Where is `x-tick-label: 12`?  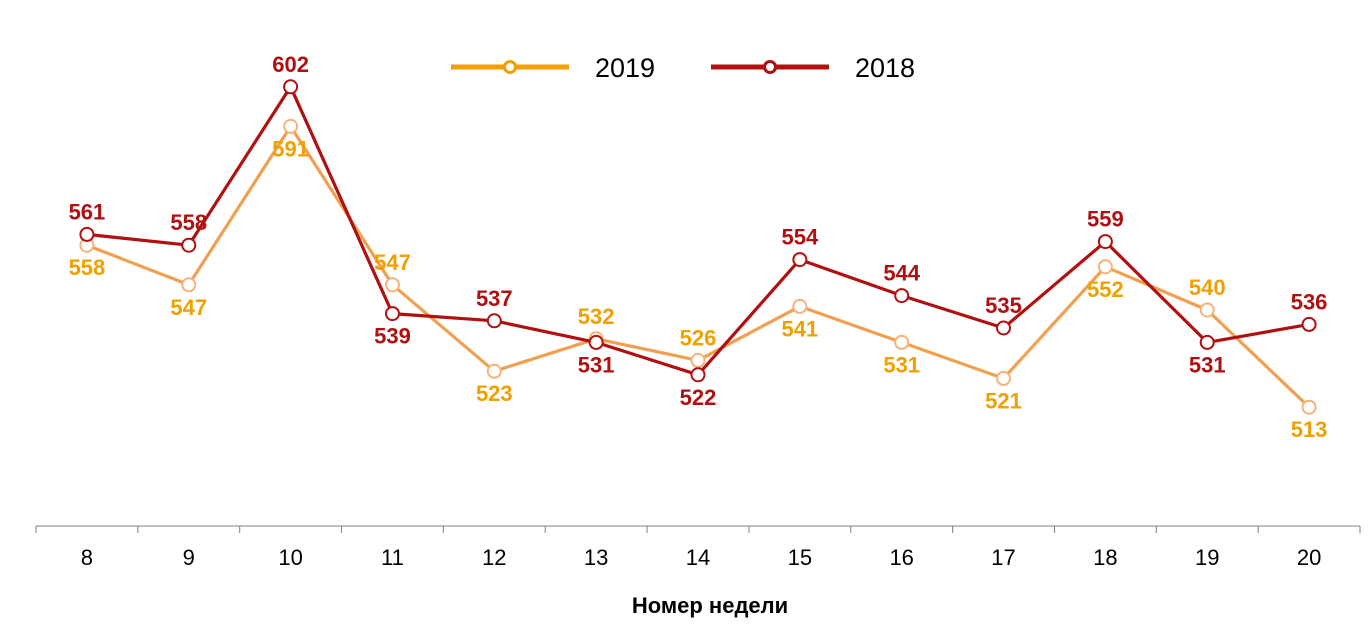 x-tick-label: 12 is located at coordinates (494, 557).